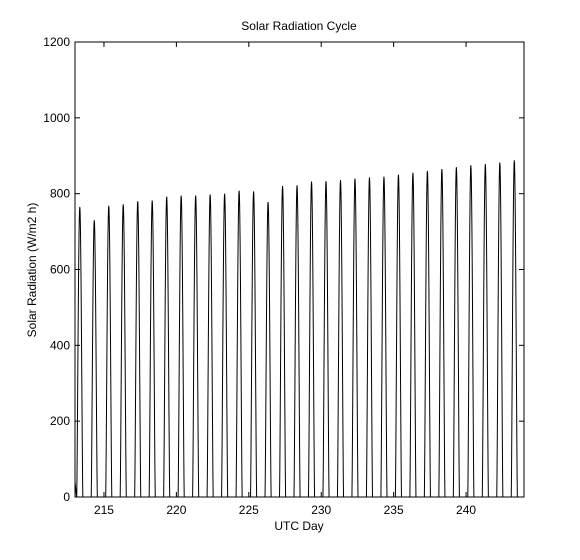 This screenshot has height=560, width=580. I want to click on y-tick-label: 600, so click(60, 270).